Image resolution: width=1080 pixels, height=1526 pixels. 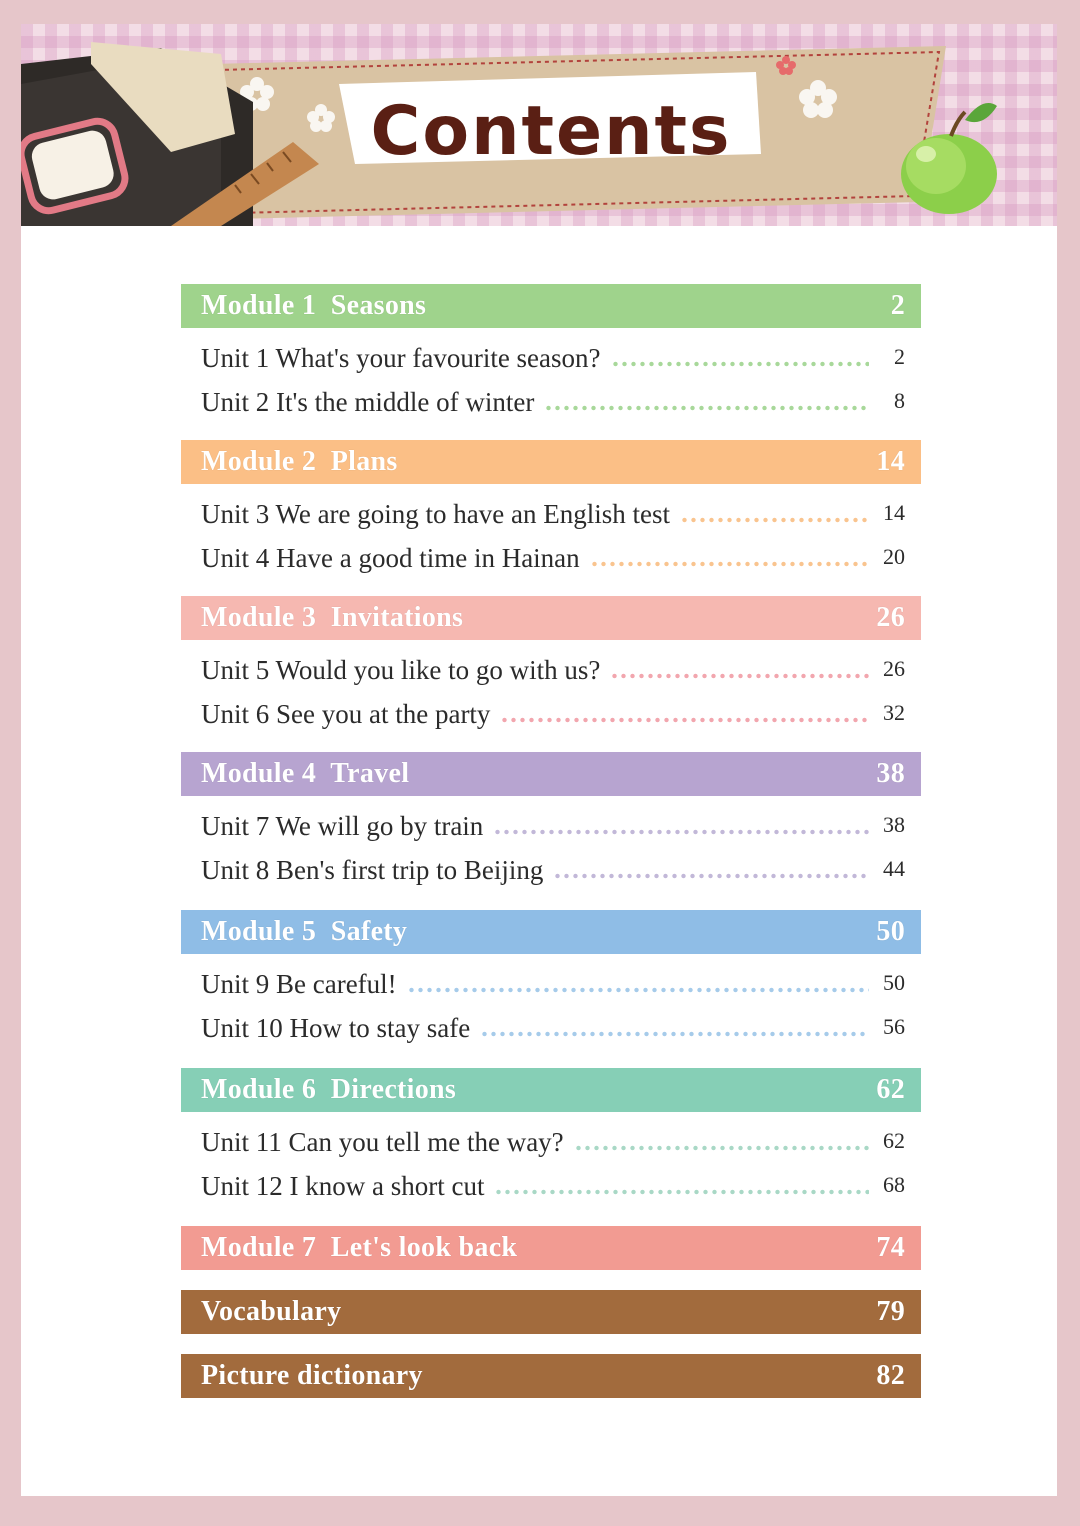 What do you see at coordinates (245, 184) in the screenshot?
I see `ruler-icon` at bounding box center [245, 184].